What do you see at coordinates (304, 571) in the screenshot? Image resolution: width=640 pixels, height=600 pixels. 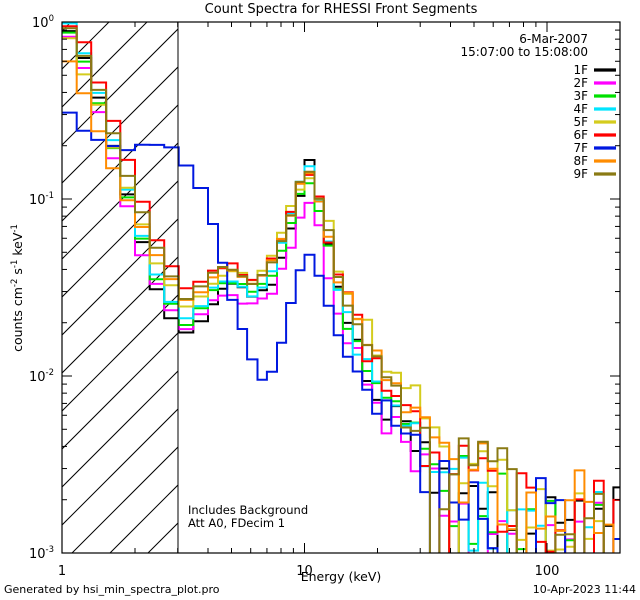 I see `x-tick-label-10: 10` at bounding box center [304, 571].